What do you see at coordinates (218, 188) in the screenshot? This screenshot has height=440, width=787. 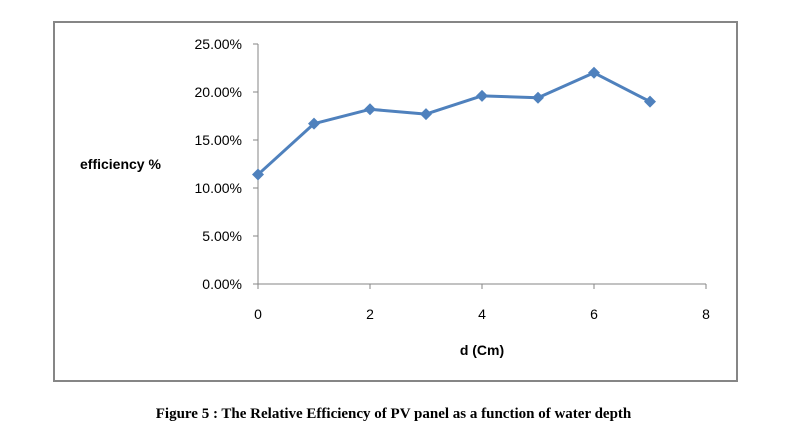 I see `y-tick-label: 10.00%` at bounding box center [218, 188].